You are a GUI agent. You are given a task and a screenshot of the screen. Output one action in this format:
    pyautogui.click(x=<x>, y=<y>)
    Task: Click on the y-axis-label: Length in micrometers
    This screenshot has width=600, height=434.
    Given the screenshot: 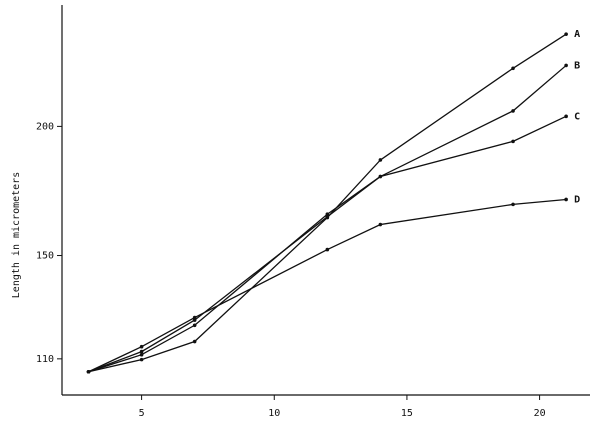 What is the action you would take?
    pyautogui.click(x=16, y=235)
    